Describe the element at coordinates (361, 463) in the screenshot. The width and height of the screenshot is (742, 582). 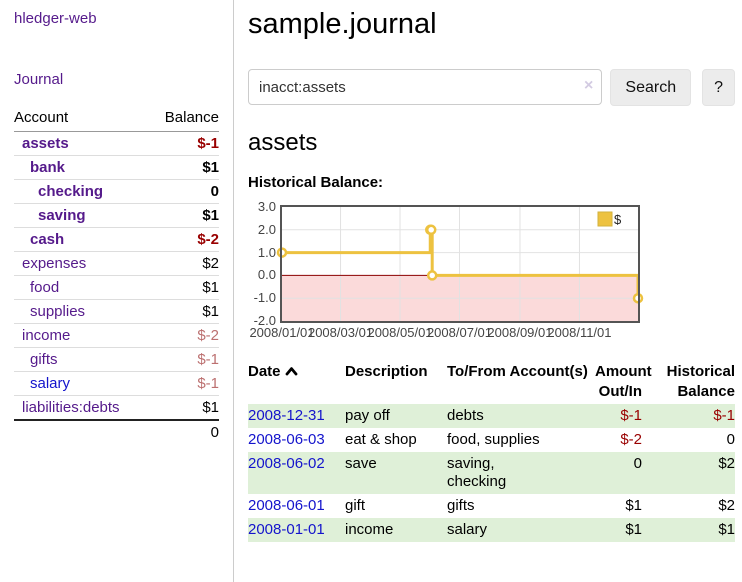
I see `transaction-description: save` at that location.